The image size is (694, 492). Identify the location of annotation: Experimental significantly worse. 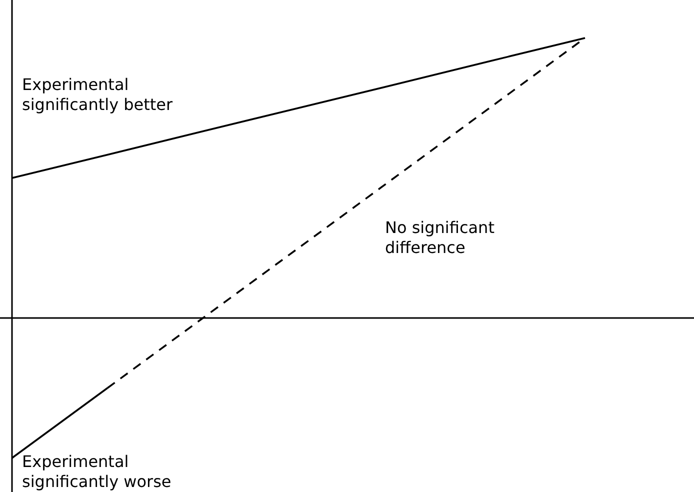
(97, 471).